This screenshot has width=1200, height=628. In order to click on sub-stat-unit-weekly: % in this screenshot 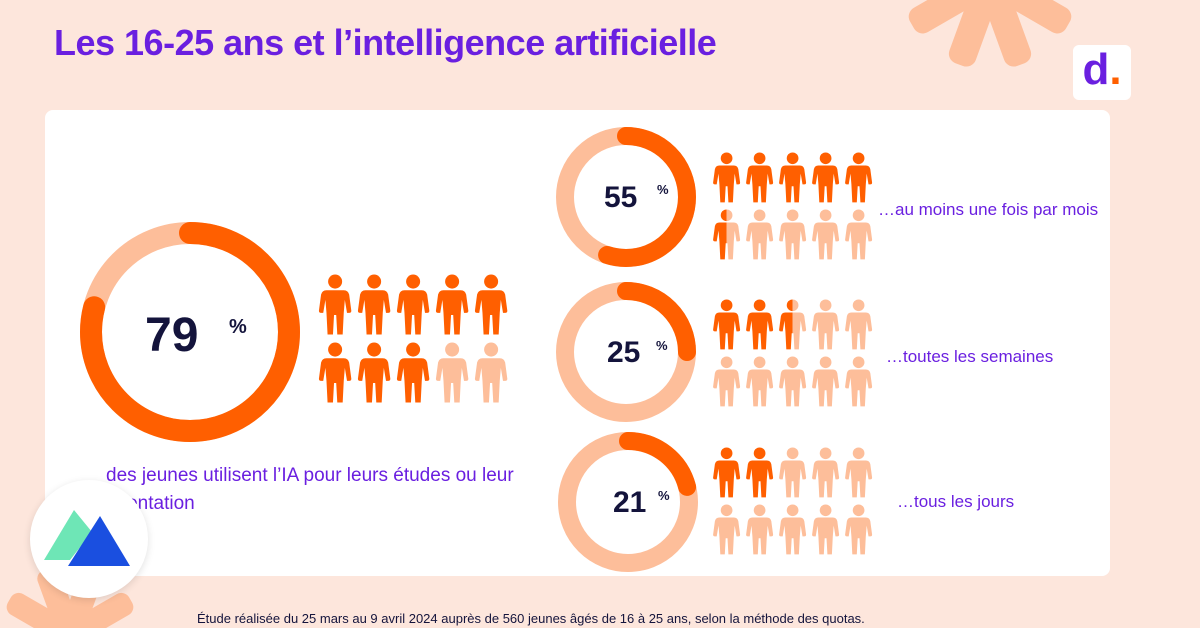, I will do `click(662, 345)`.